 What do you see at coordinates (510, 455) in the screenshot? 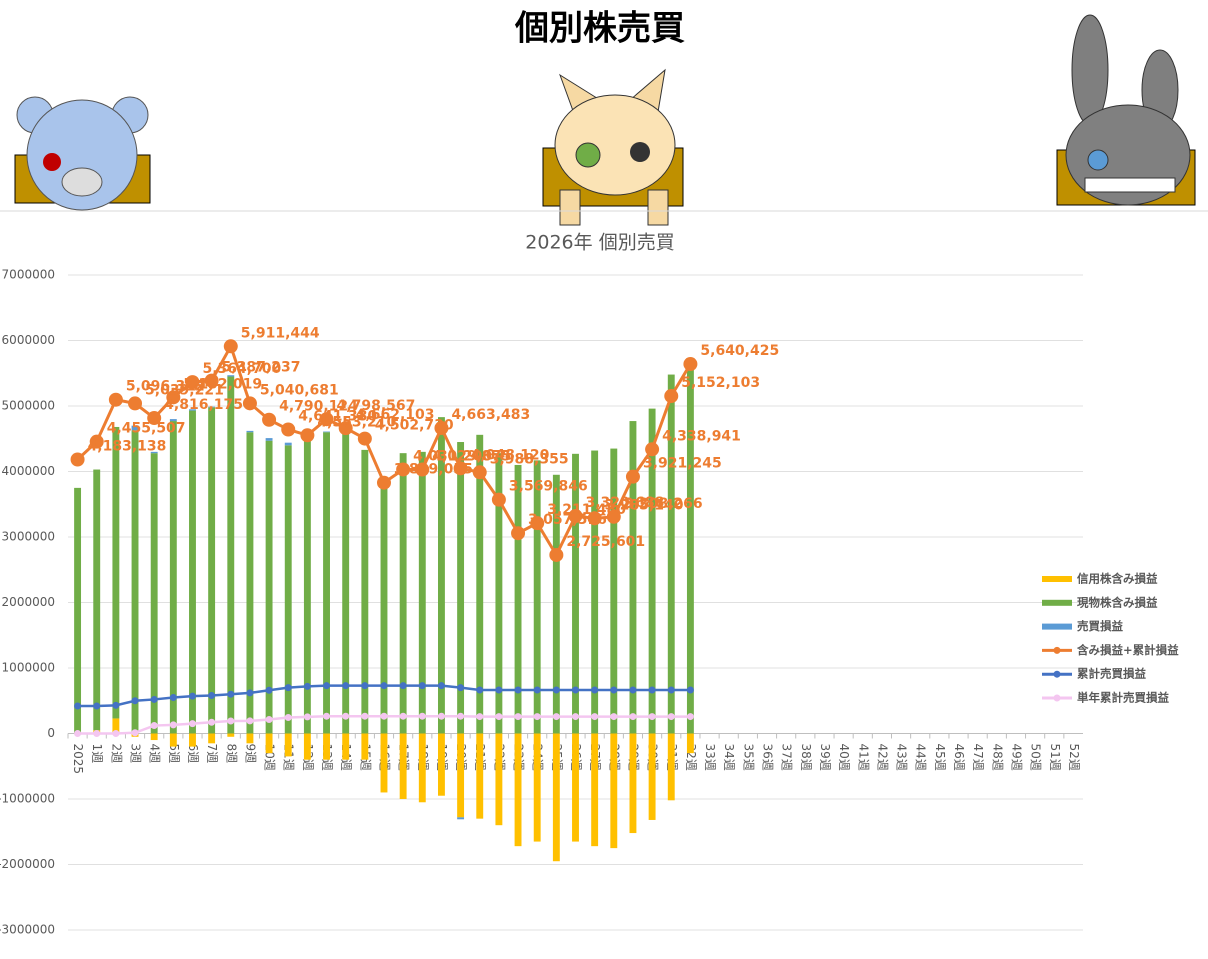
I see `data-label: 4,048,120` at bounding box center [510, 455].